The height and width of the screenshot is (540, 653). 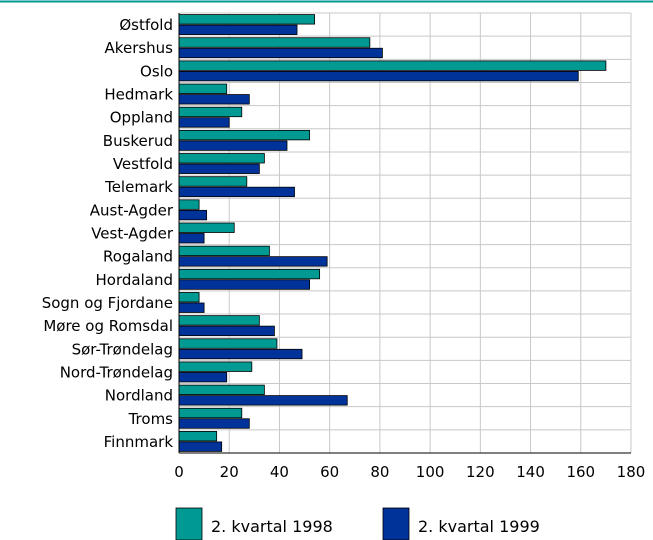 I want to click on category-label: Nordland, so click(x=139, y=396).